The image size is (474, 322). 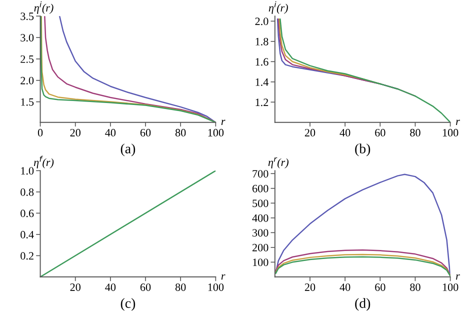 What do you see at coordinates (262, 102) in the screenshot?
I see `y-tick-label: 1.2` at bounding box center [262, 102].